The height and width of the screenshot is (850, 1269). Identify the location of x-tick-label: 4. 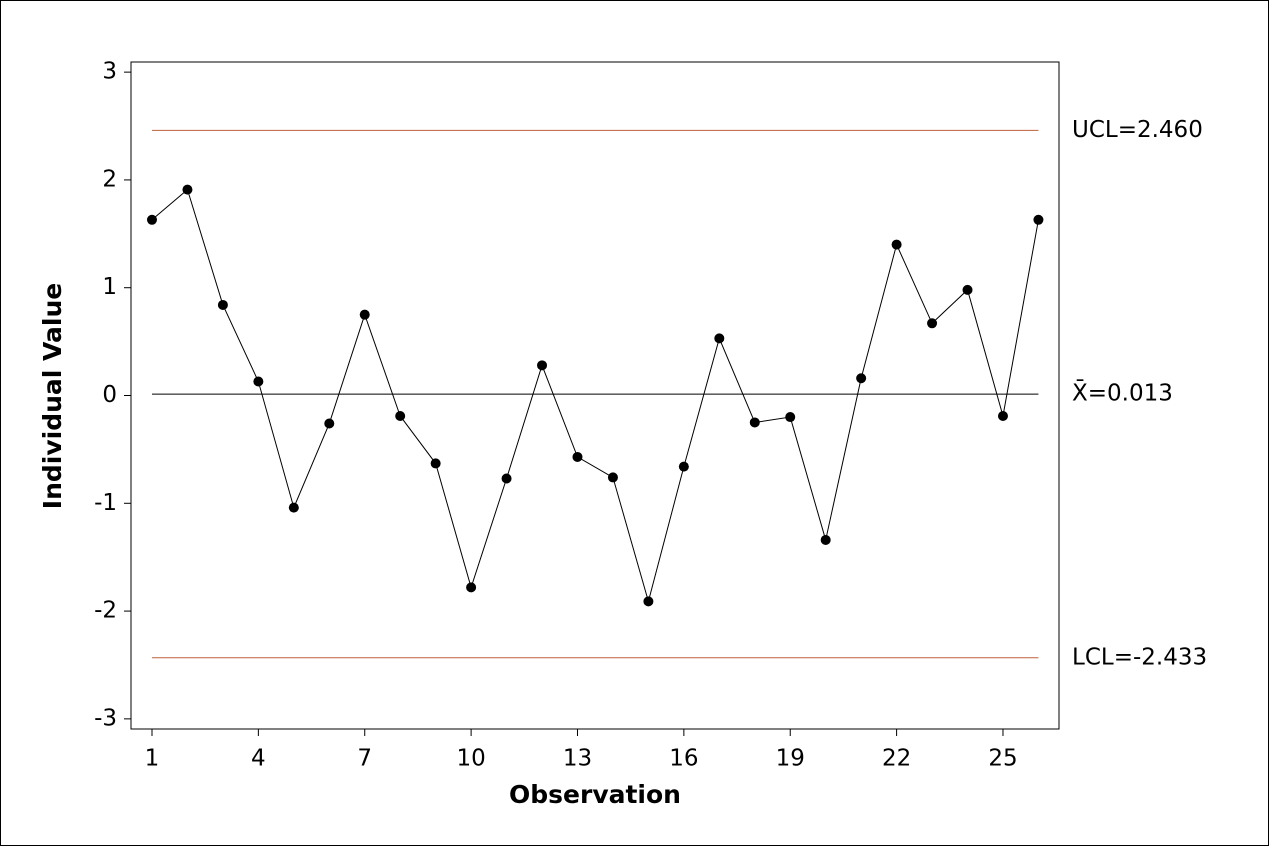
(258, 759).